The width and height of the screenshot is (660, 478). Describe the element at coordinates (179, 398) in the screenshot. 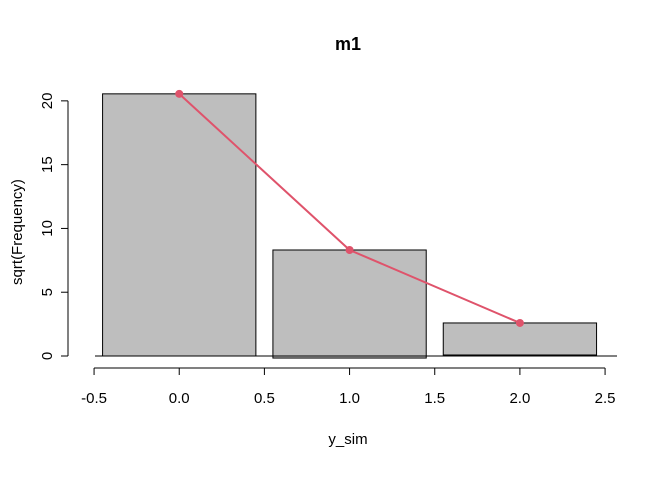

I see `x-tick-label: 0.0` at that location.